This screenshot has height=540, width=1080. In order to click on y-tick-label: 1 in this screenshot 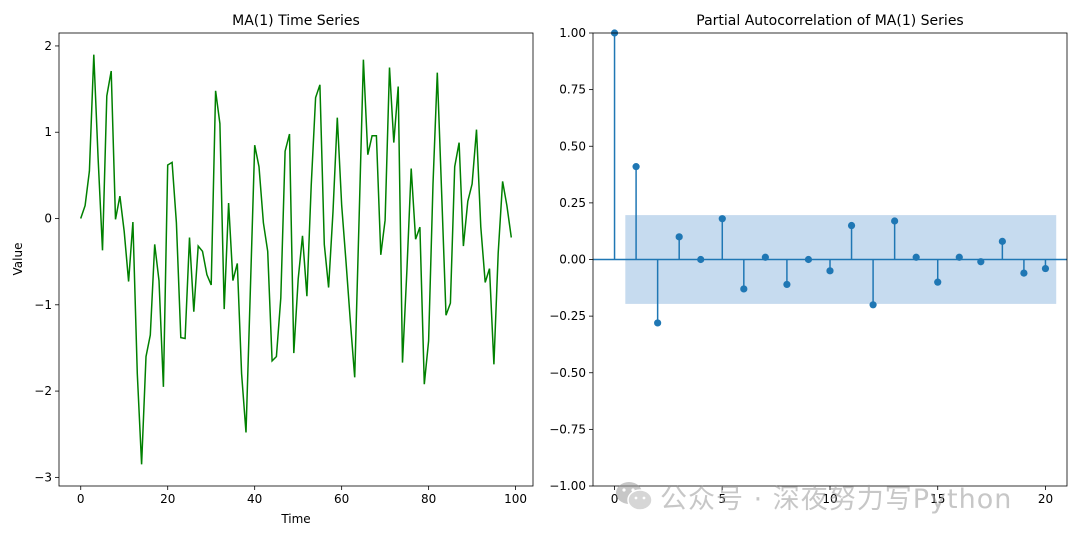, I will do `click(48, 132)`.